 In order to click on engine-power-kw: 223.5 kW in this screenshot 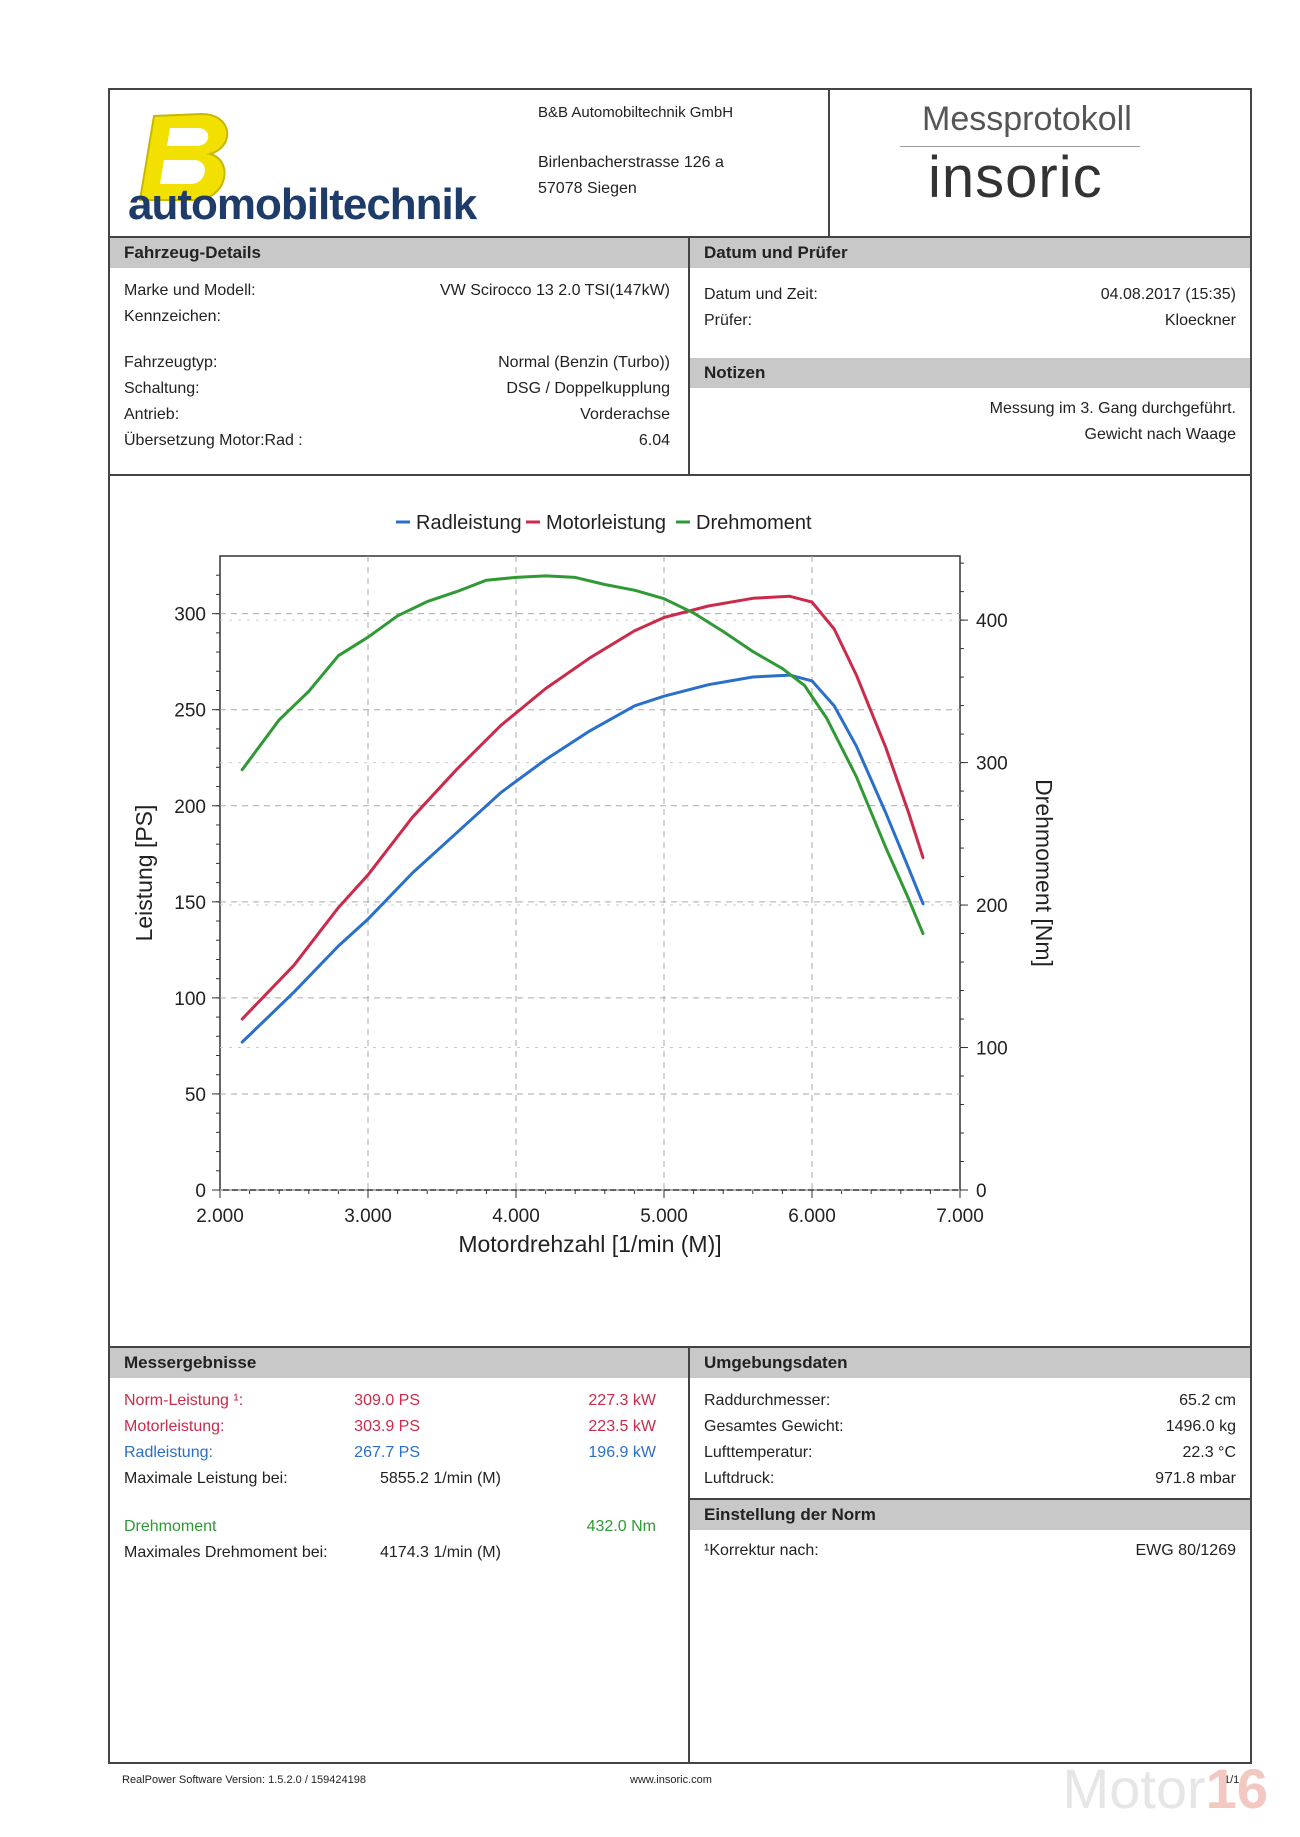, I will do `click(622, 1426)`.